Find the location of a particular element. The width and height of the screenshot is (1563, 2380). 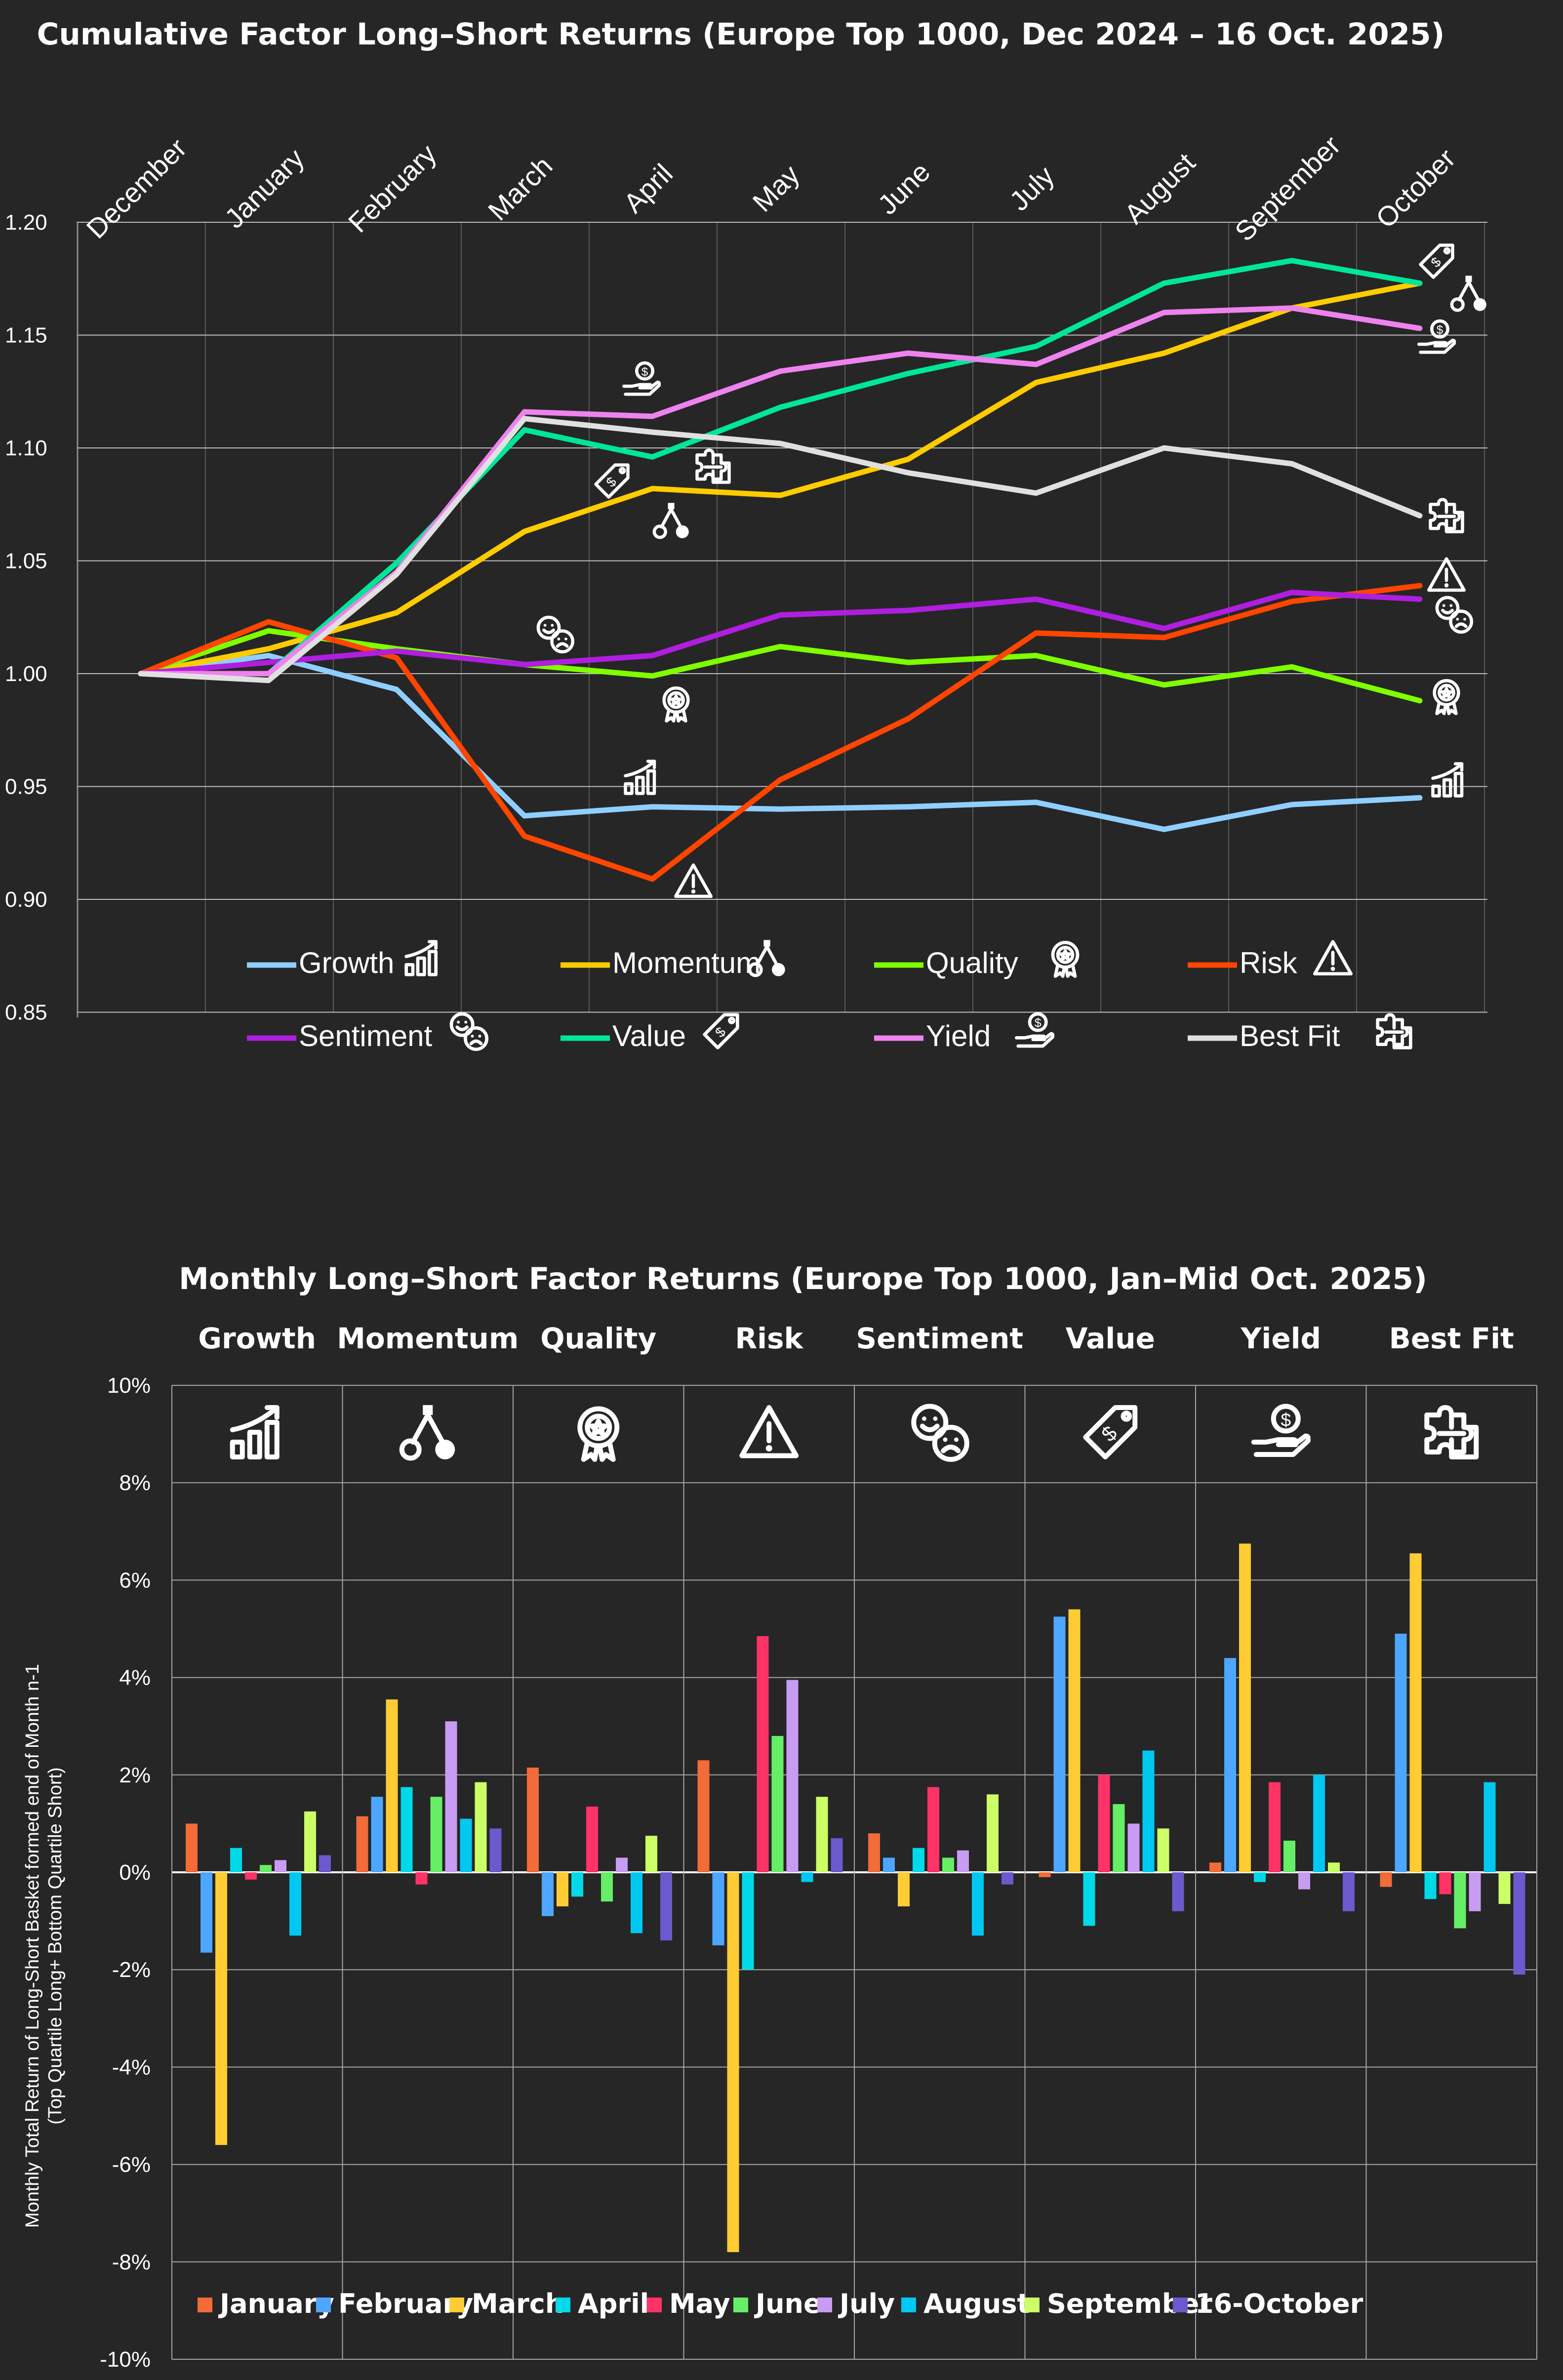

bar-ytick-label: 4% is located at coordinates (135, 1678).